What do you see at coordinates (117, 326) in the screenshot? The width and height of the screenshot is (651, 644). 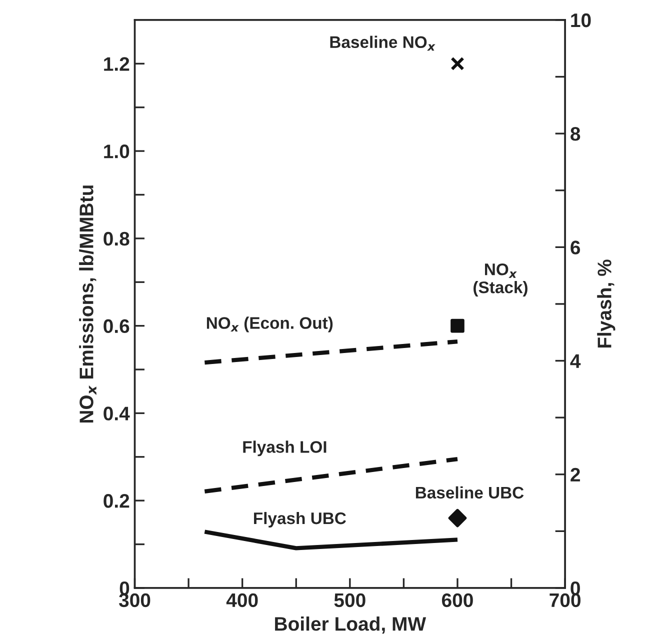 I see `y-tick-label: 0.6` at bounding box center [117, 326].